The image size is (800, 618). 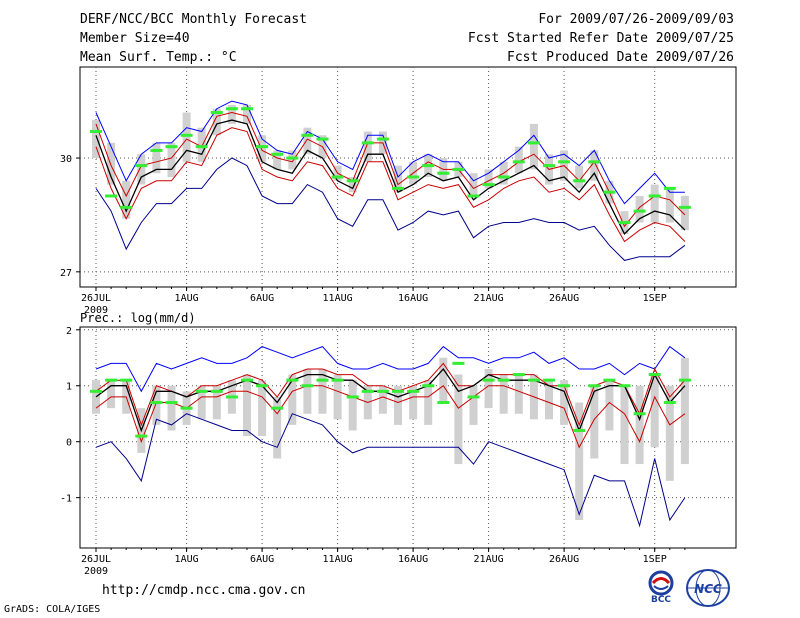 I want to click on source-url: http://cmdp.ncc.cma.gov.cn, so click(x=204, y=590).